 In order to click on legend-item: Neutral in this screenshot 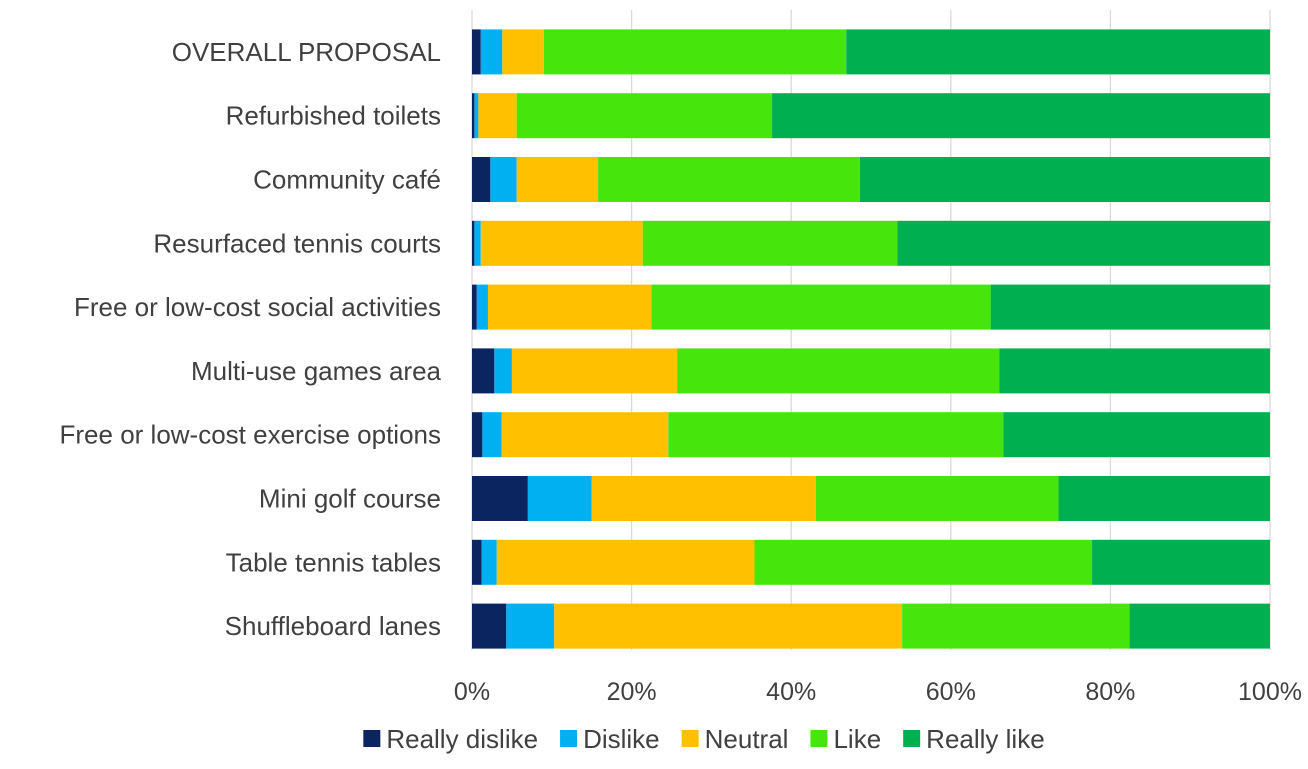, I will do `click(735, 739)`.